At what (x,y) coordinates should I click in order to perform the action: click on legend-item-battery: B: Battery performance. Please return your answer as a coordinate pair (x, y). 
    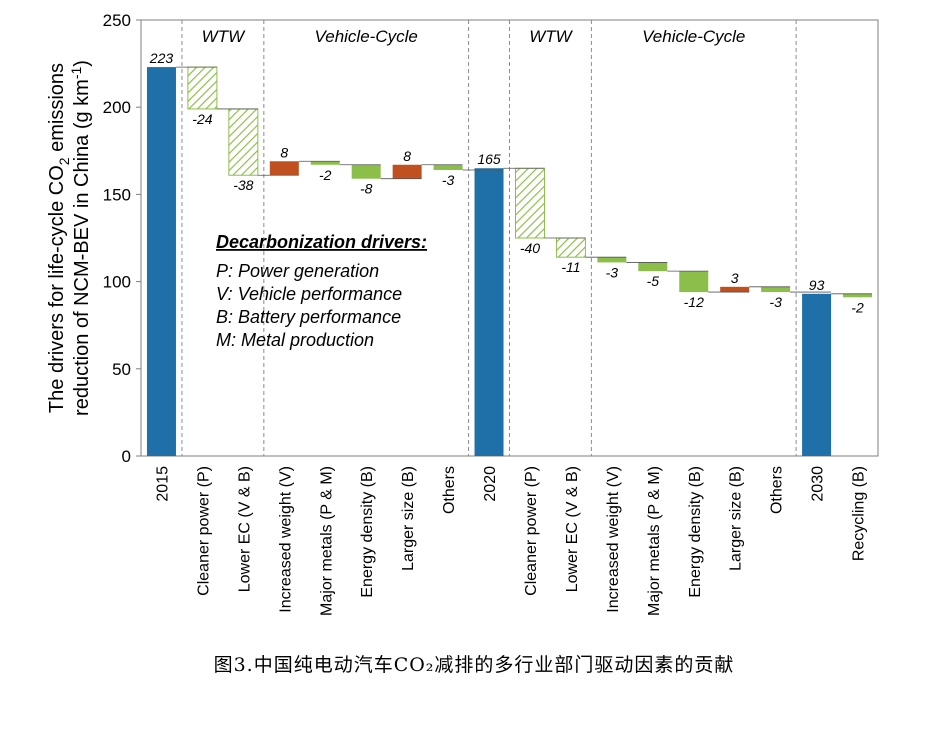
    Looking at the image, I should click on (308, 317).